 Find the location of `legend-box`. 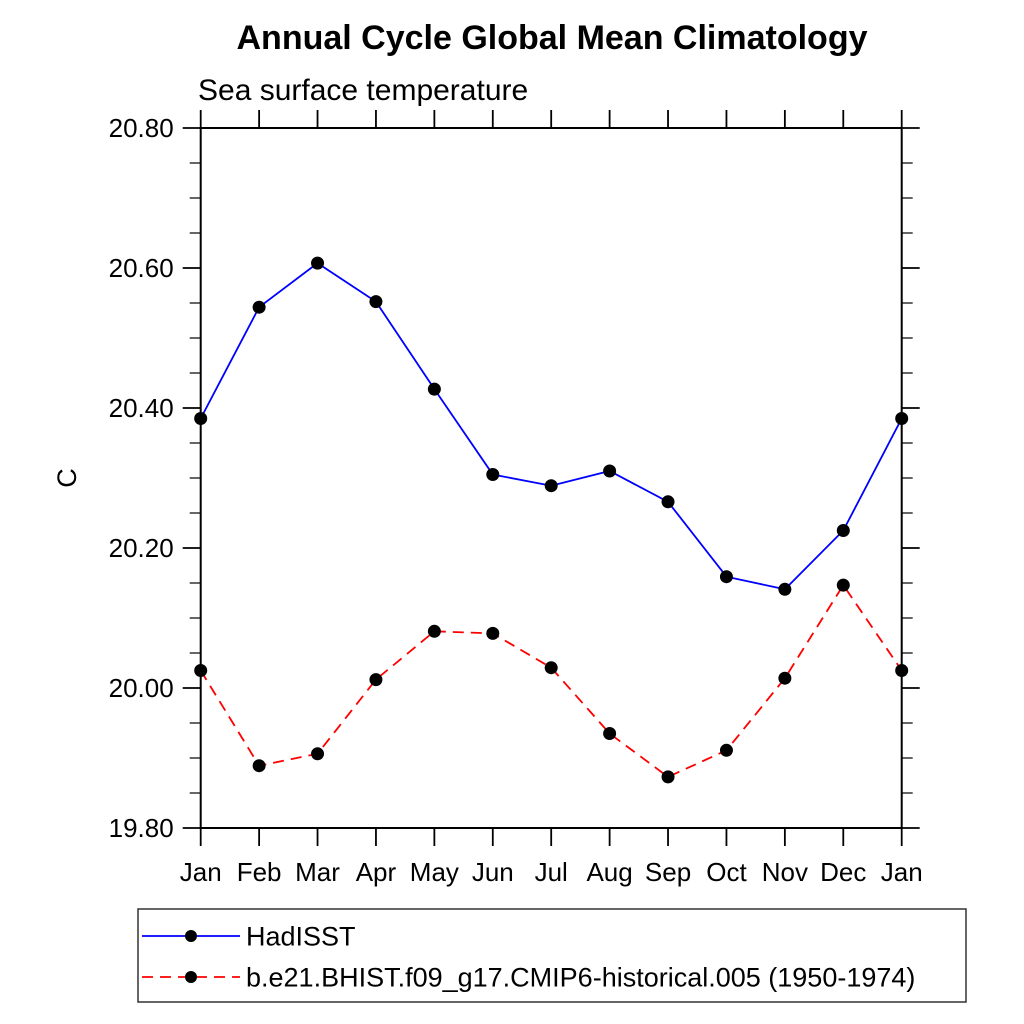

legend-box is located at coordinates (552, 955).